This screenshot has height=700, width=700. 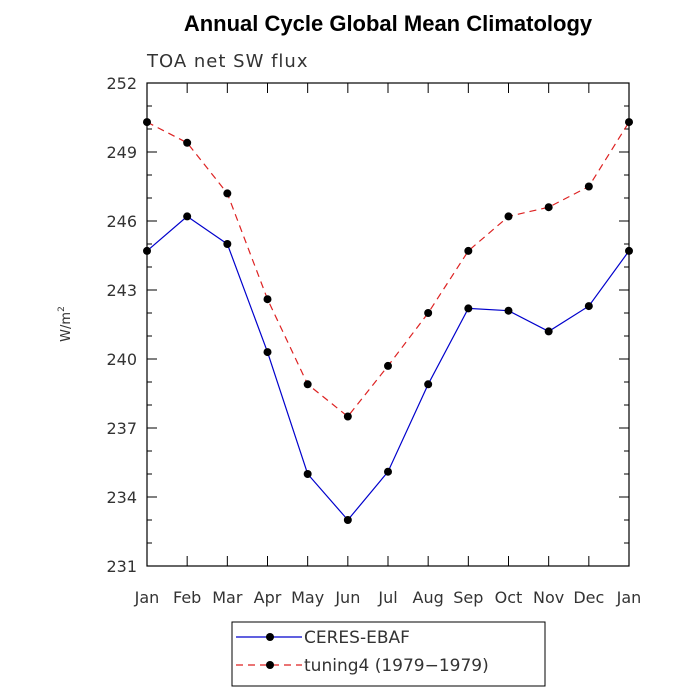 What do you see at coordinates (362, 652) in the screenshot?
I see `legend-entries: CERES-EBAF tuning4 (1979−1979)` at bounding box center [362, 652].